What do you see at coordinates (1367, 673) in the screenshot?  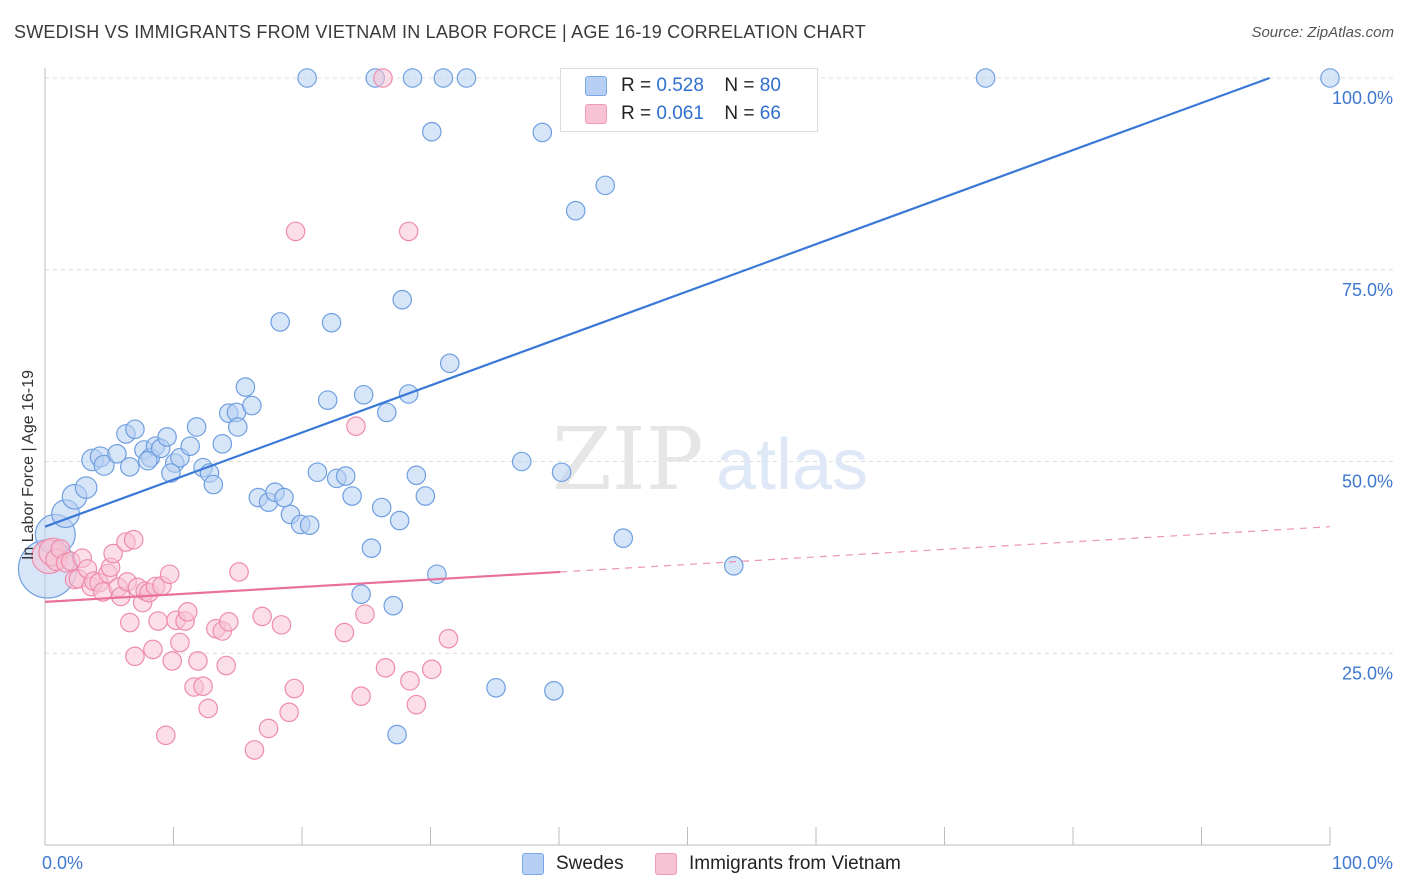 I see `y-tick-label-25: 25.0%` at bounding box center [1367, 673].